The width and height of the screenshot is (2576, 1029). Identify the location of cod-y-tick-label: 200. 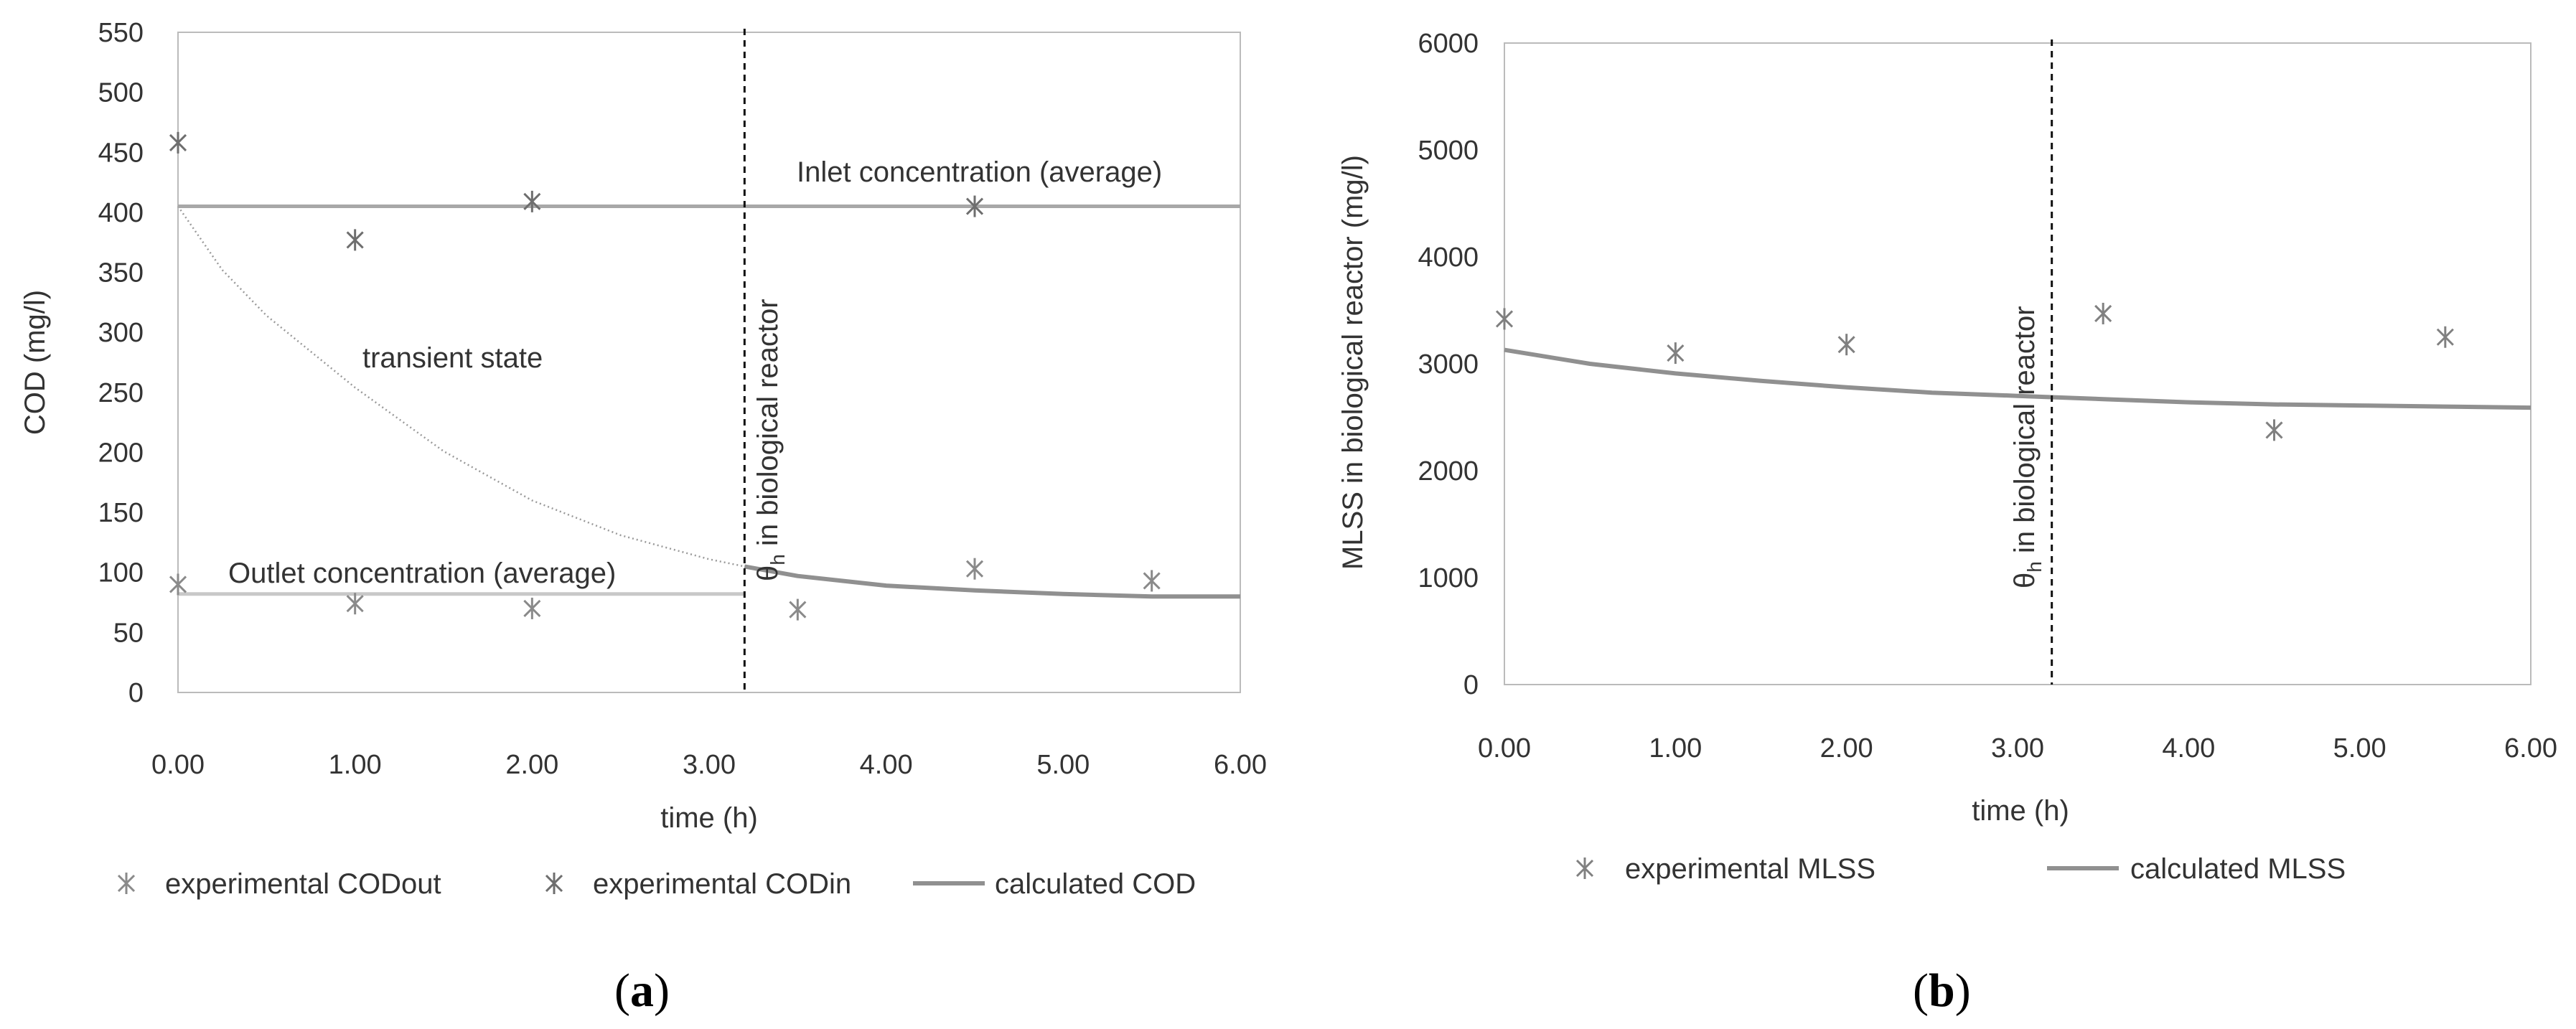
(121, 453).